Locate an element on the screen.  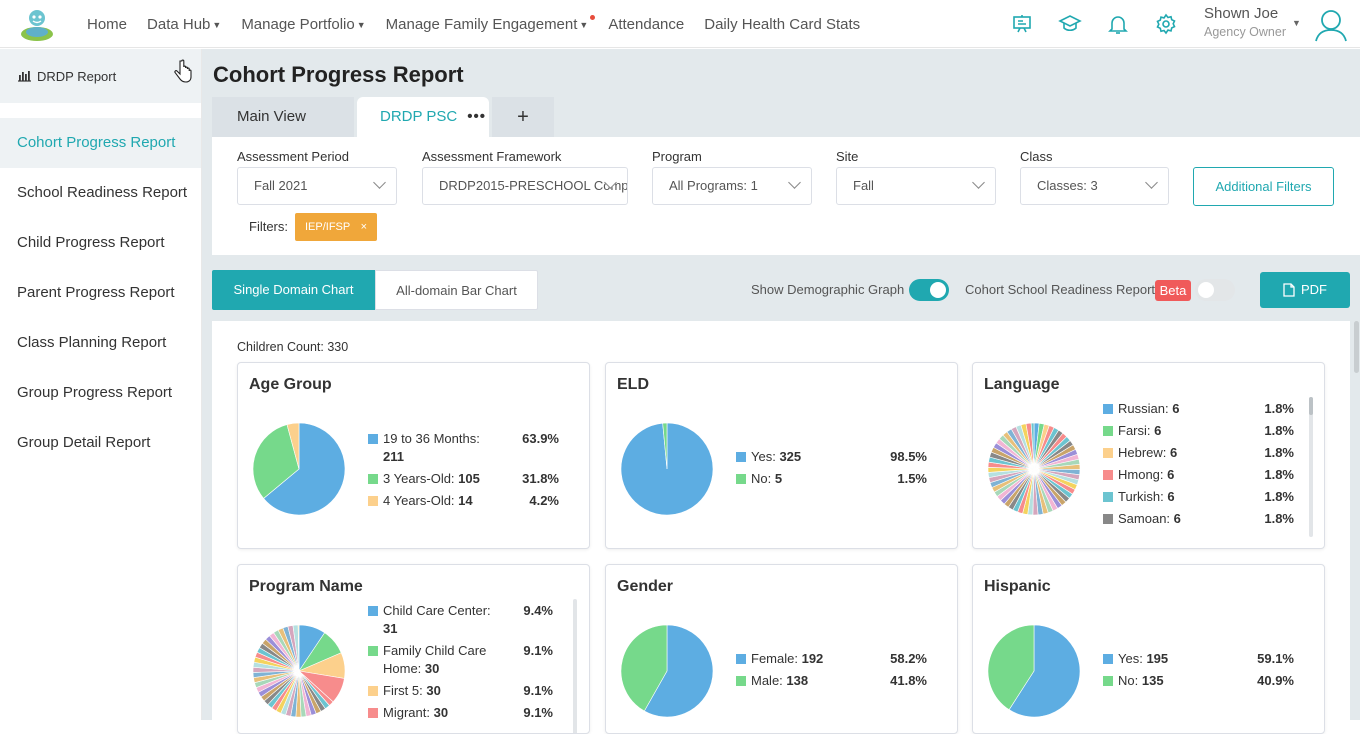
site-select: Fall is located at coordinates (916, 186).